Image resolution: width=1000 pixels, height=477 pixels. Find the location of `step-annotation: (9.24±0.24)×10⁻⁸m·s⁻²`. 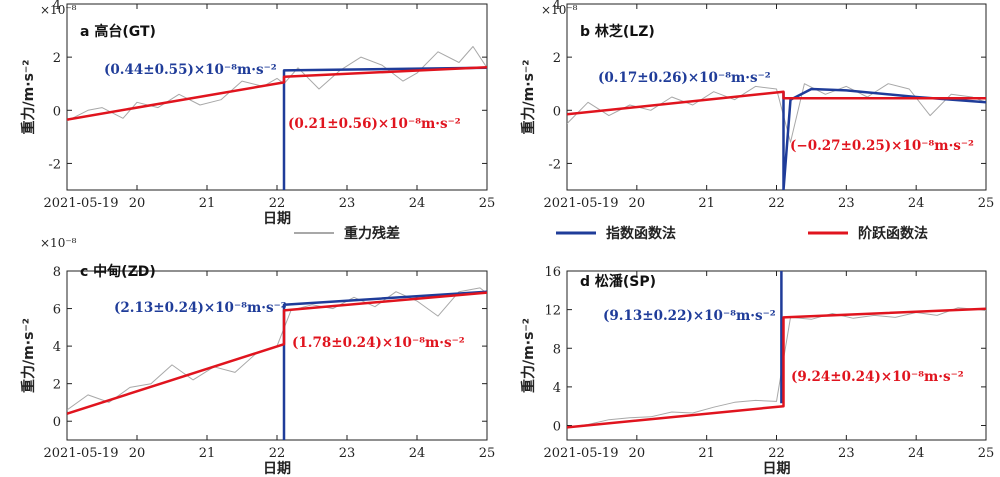

step-annotation: (9.24±0.24)×10⁻⁸m·s⁻² is located at coordinates (877, 377).